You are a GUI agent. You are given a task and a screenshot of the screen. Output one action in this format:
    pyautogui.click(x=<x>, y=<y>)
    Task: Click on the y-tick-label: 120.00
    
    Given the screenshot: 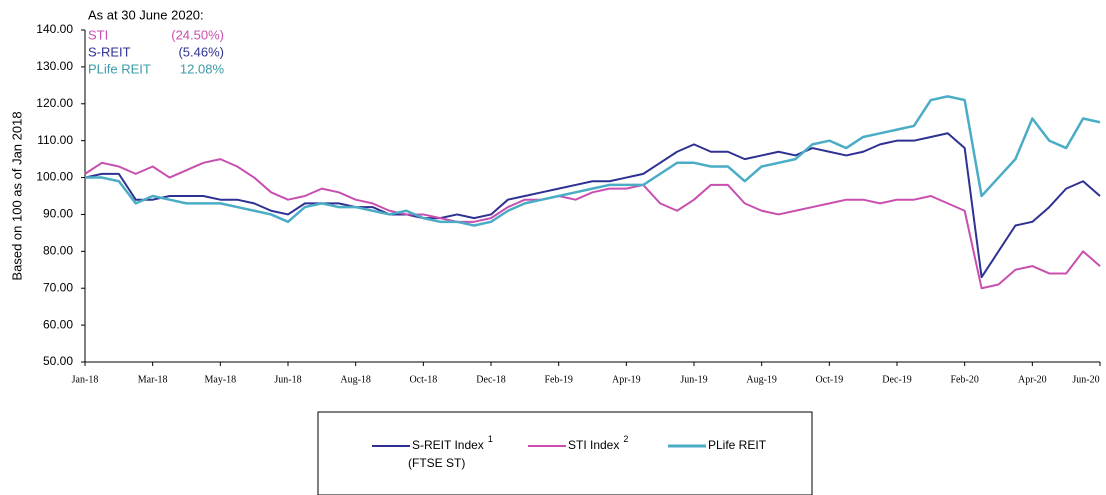 What is the action you would take?
    pyautogui.click(x=54, y=103)
    